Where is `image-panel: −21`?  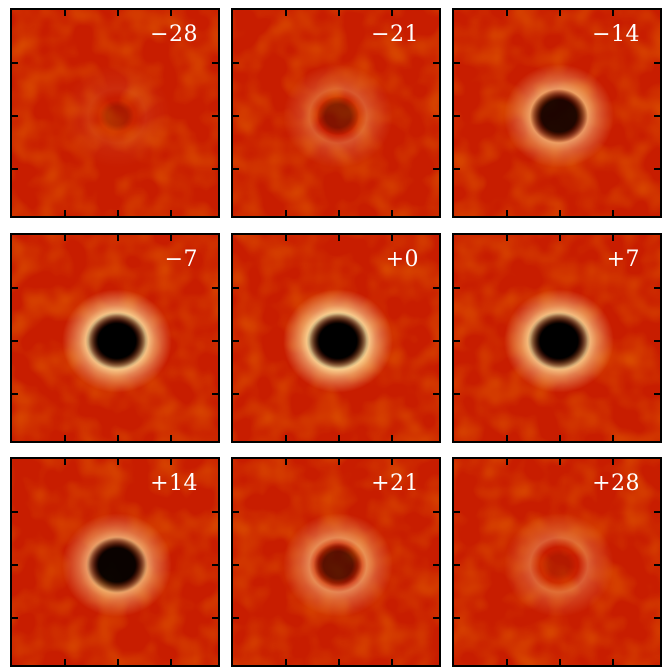 image-panel: −21 is located at coordinates (336, 113).